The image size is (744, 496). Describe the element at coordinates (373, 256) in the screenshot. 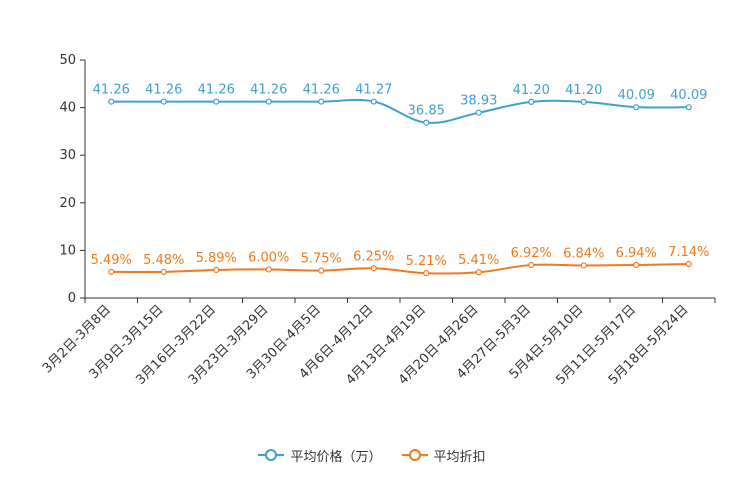

I see `data-label: 6.25%` at that location.